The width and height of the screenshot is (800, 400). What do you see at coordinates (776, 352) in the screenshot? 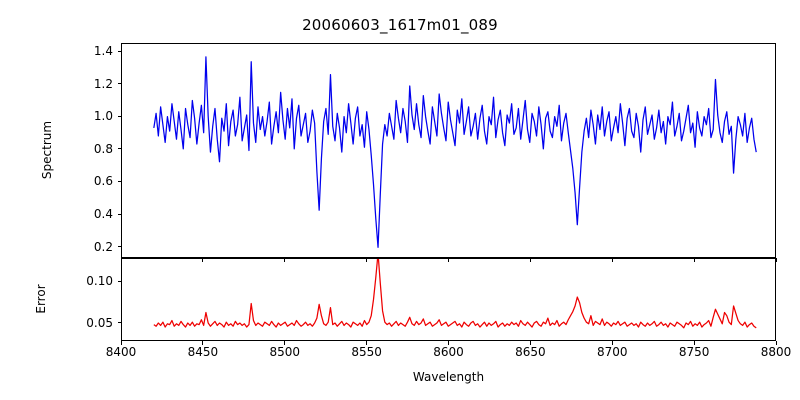
I see `xtick-label-8: 8800` at bounding box center [776, 352].